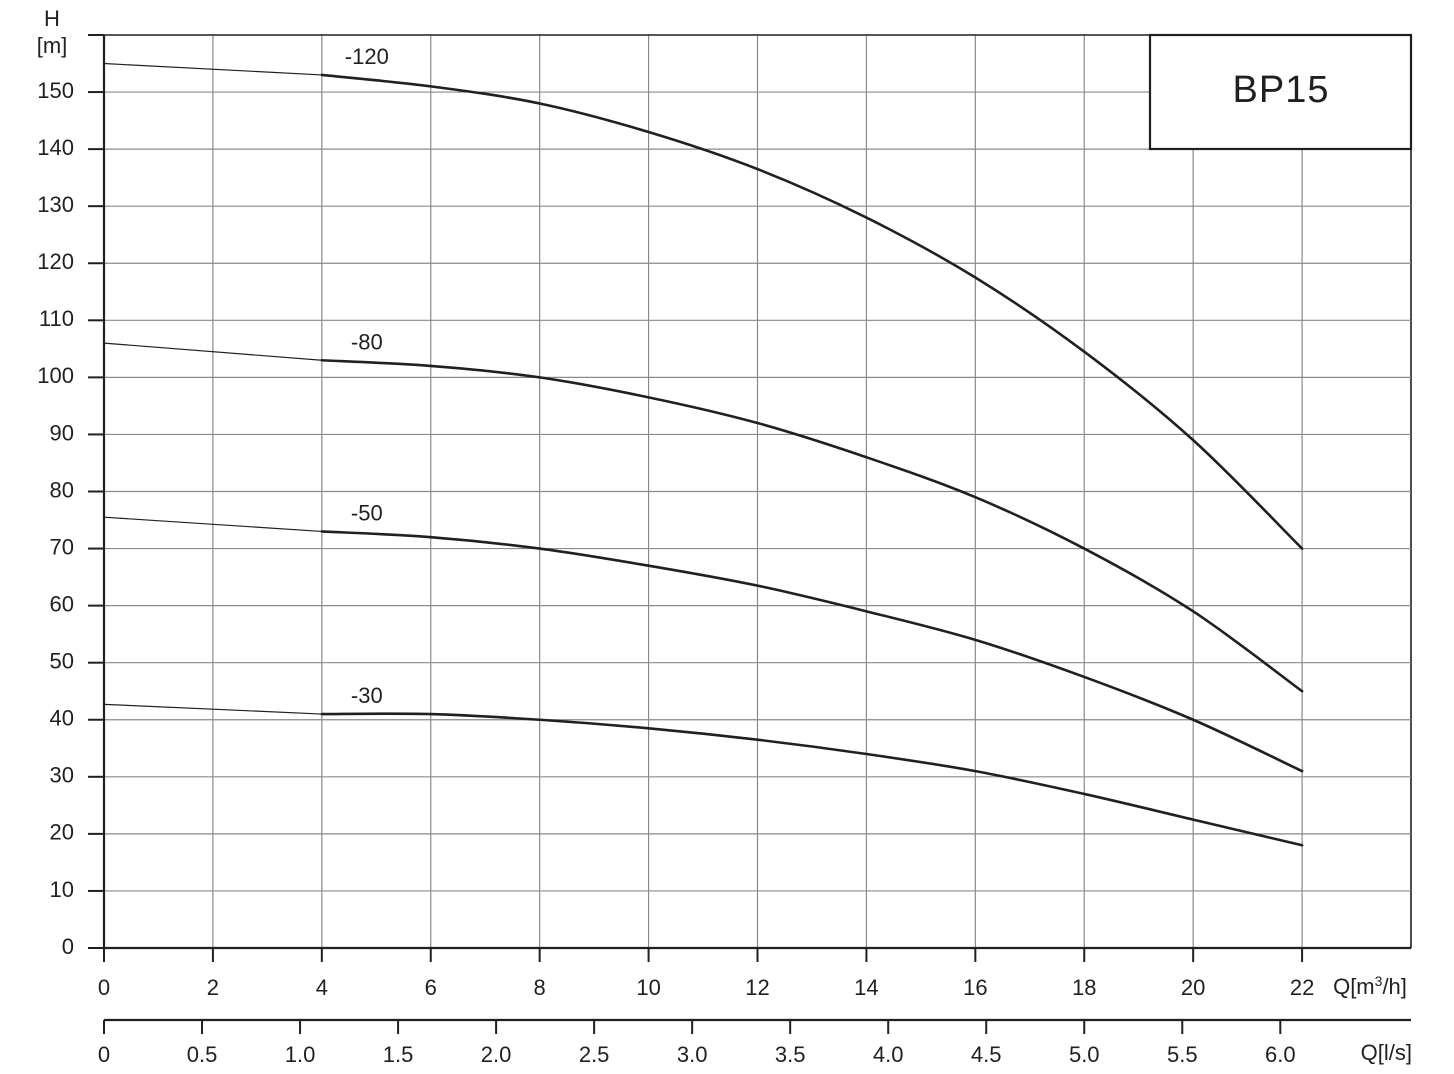 This screenshot has width=1454, height=1074. What do you see at coordinates (62, 832) in the screenshot?
I see `y-tick-label: 20` at bounding box center [62, 832].